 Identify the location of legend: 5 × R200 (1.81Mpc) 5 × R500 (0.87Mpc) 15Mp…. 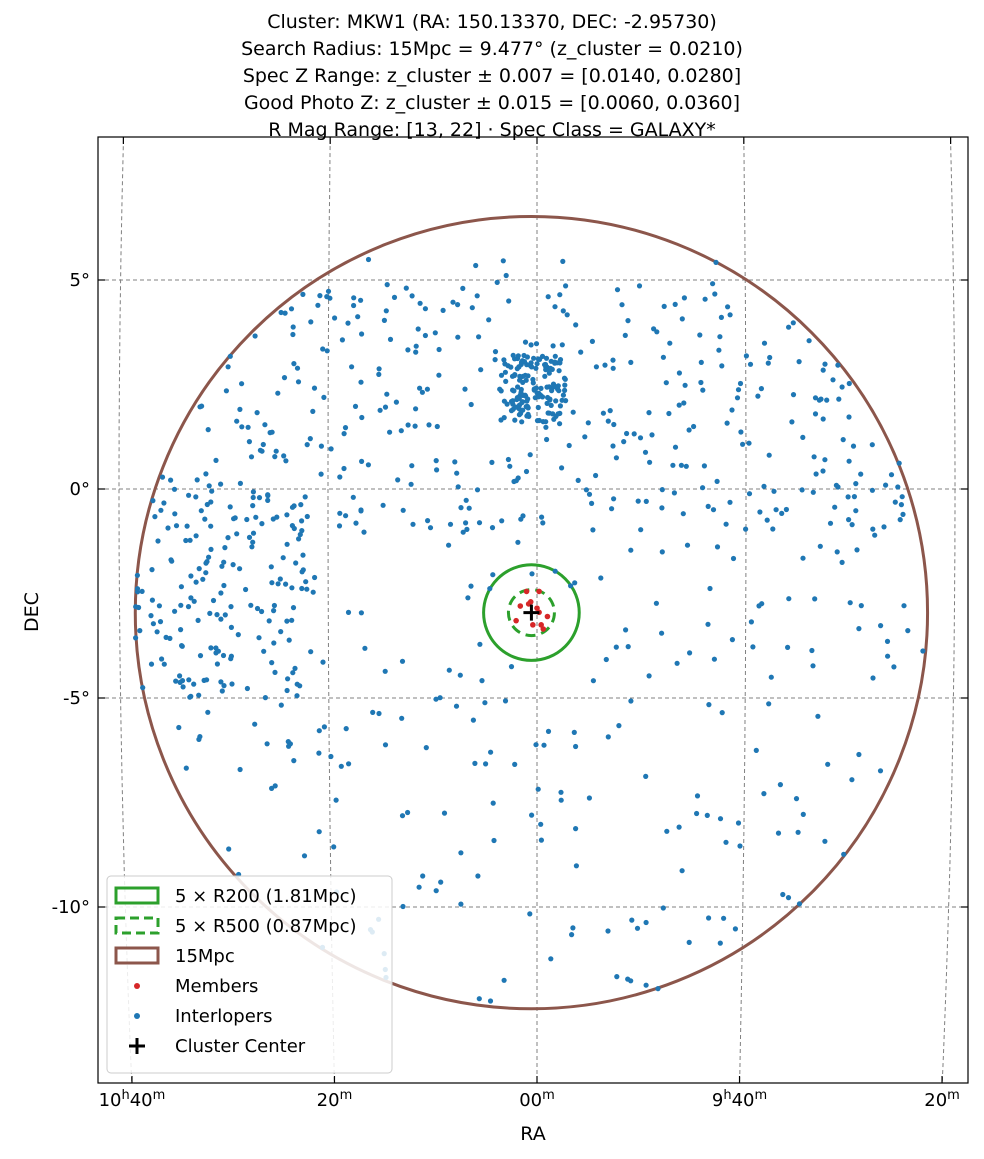
(249, 974).